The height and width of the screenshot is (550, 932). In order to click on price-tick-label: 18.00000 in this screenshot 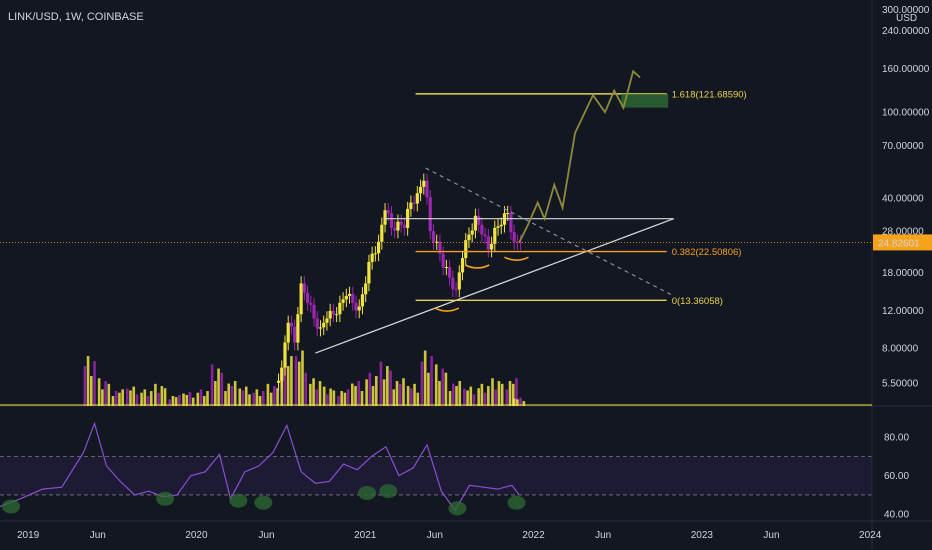, I will do `click(903, 273)`.